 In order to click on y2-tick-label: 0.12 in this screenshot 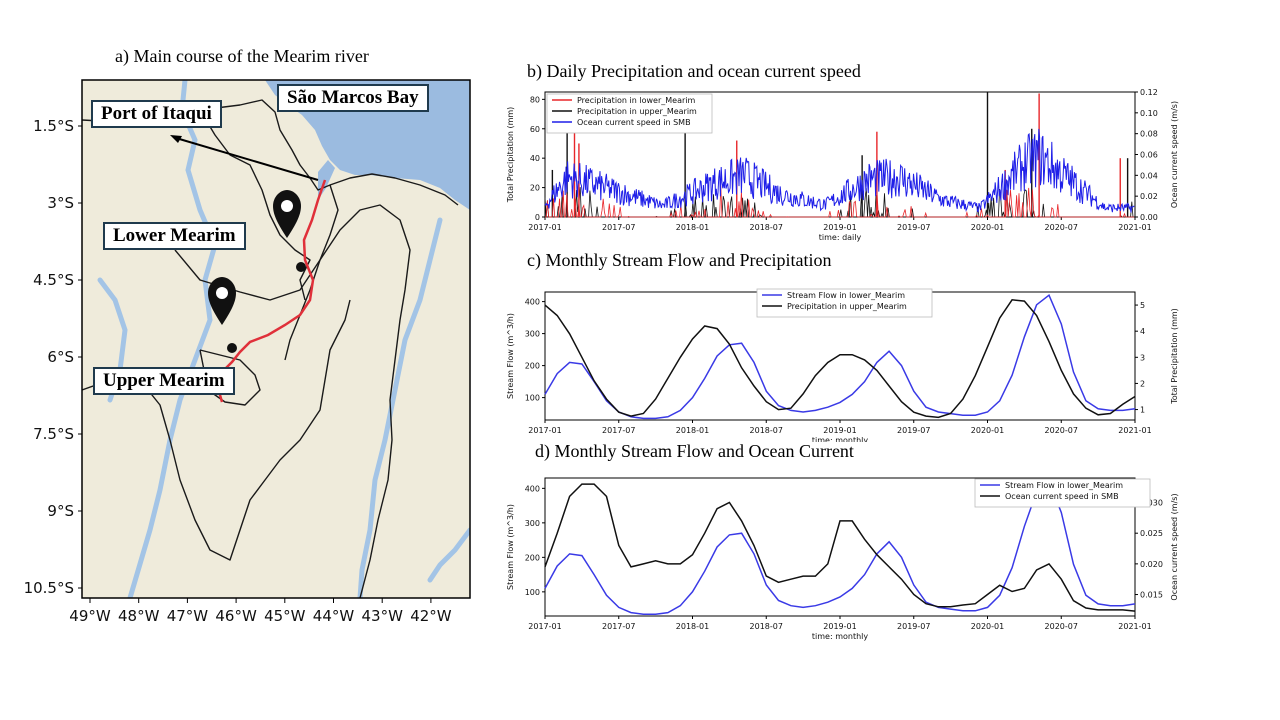, I will do `click(1149, 92)`.